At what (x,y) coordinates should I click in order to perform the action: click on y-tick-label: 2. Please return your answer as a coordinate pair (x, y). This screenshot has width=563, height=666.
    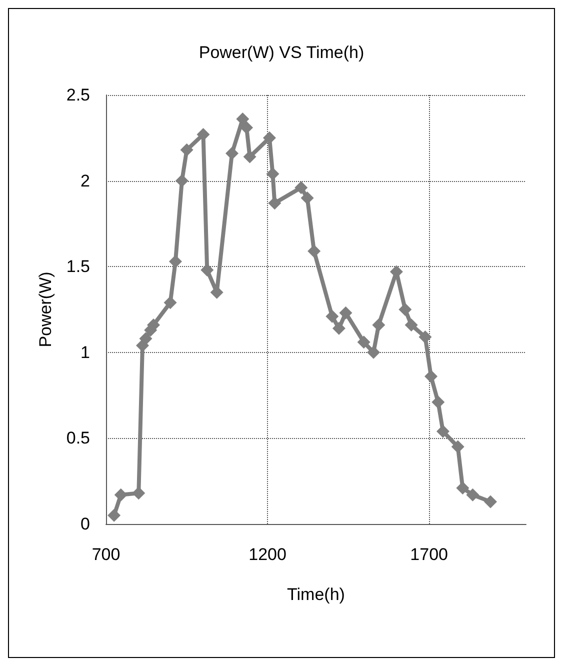
    Looking at the image, I should click on (85, 180).